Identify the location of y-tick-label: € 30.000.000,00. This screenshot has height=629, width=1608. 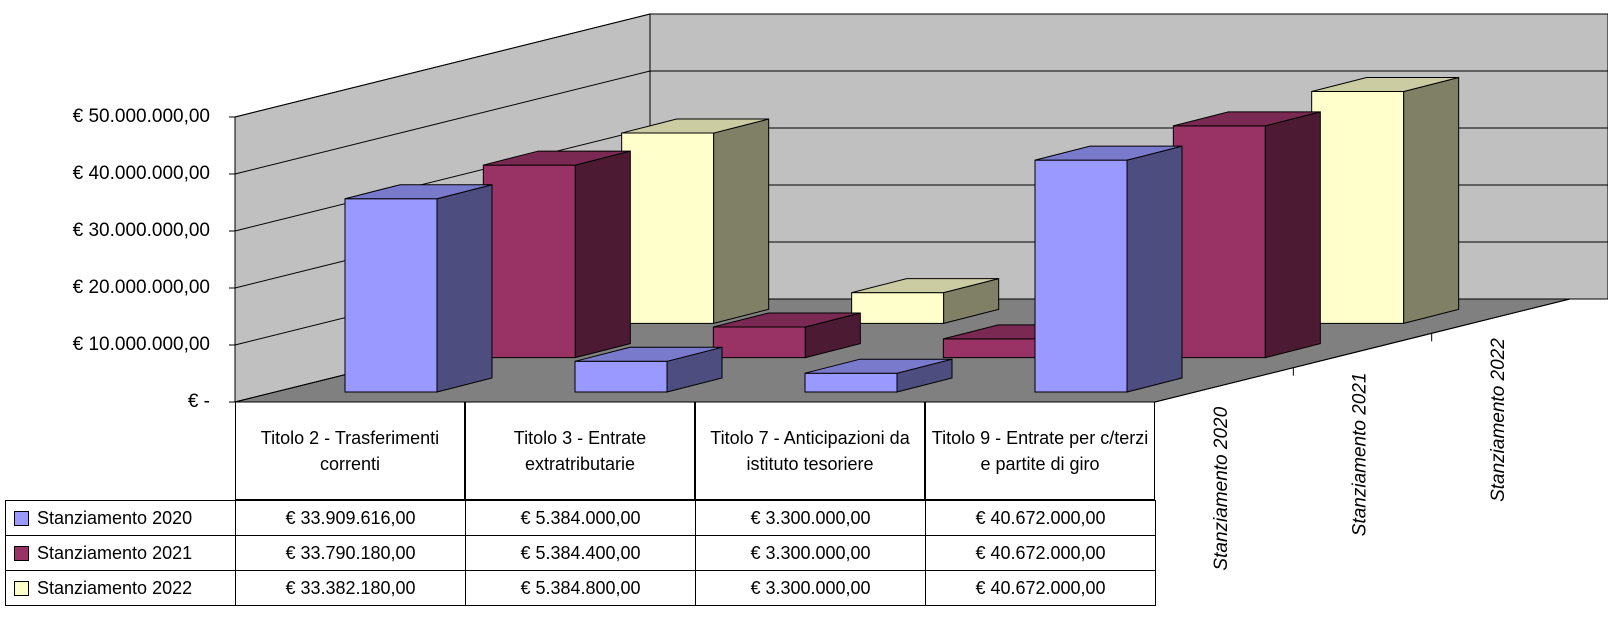
(141, 230).